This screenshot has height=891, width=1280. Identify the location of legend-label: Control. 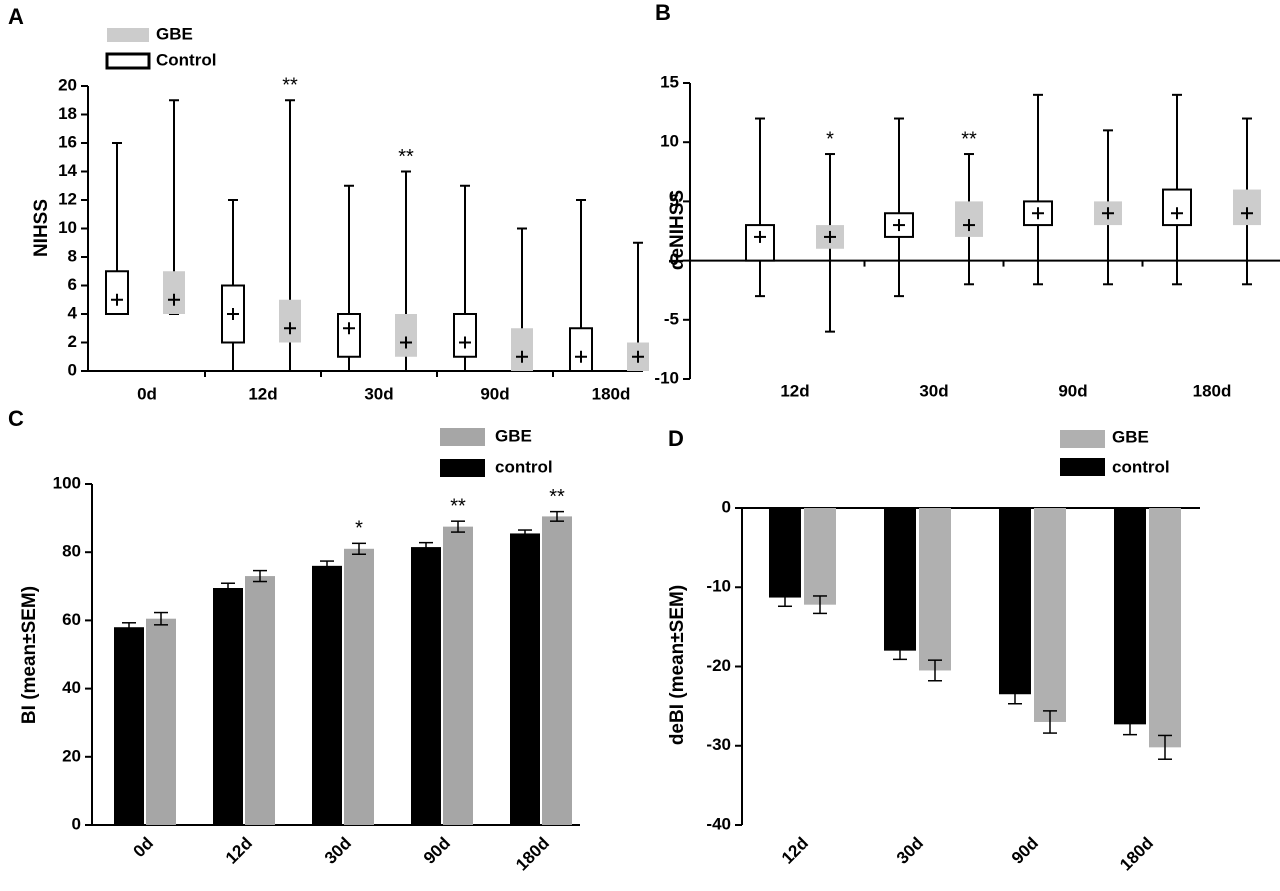
(186, 59).